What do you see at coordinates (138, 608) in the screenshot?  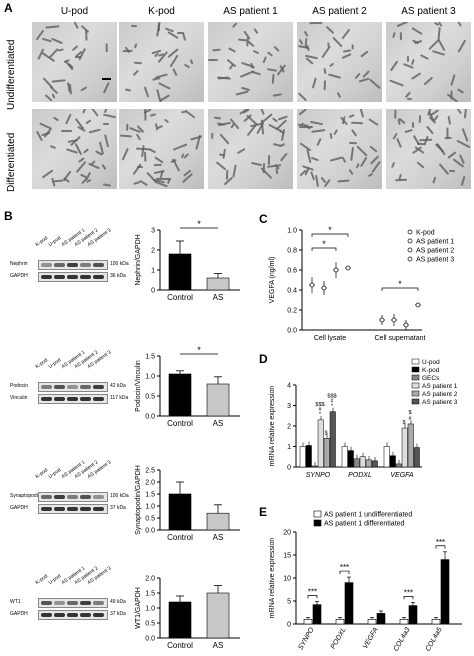 I see `y-axis-label: WT1/GAPDH` at bounding box center [138, 608].